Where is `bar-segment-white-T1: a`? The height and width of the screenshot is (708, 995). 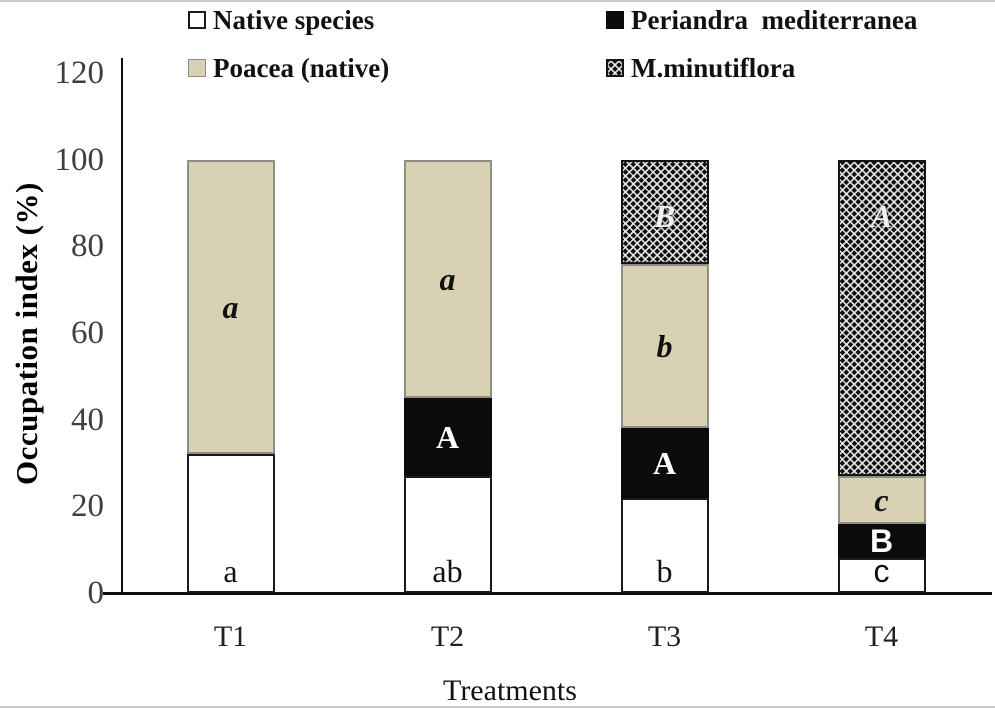
bar-segment-white-T1: a is located at coordinates (230, 523).